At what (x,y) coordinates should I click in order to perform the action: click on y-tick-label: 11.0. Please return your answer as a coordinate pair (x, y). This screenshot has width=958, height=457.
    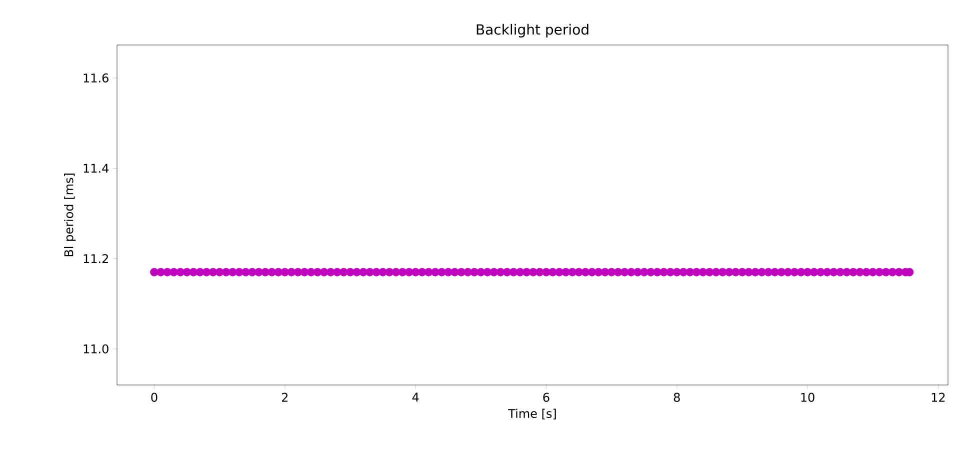
    Looking at the image, I should click on (96, 349).